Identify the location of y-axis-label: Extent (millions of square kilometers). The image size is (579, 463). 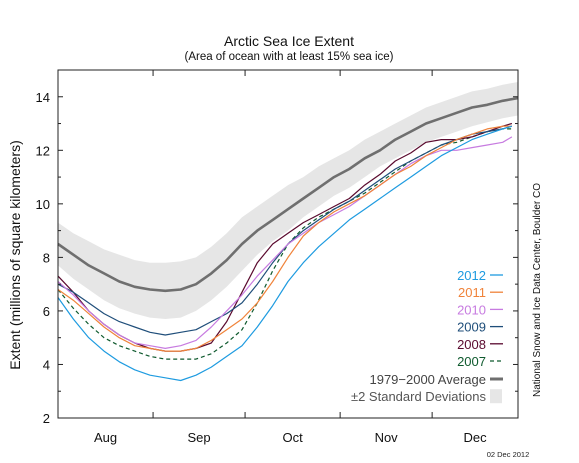
(15, 255).